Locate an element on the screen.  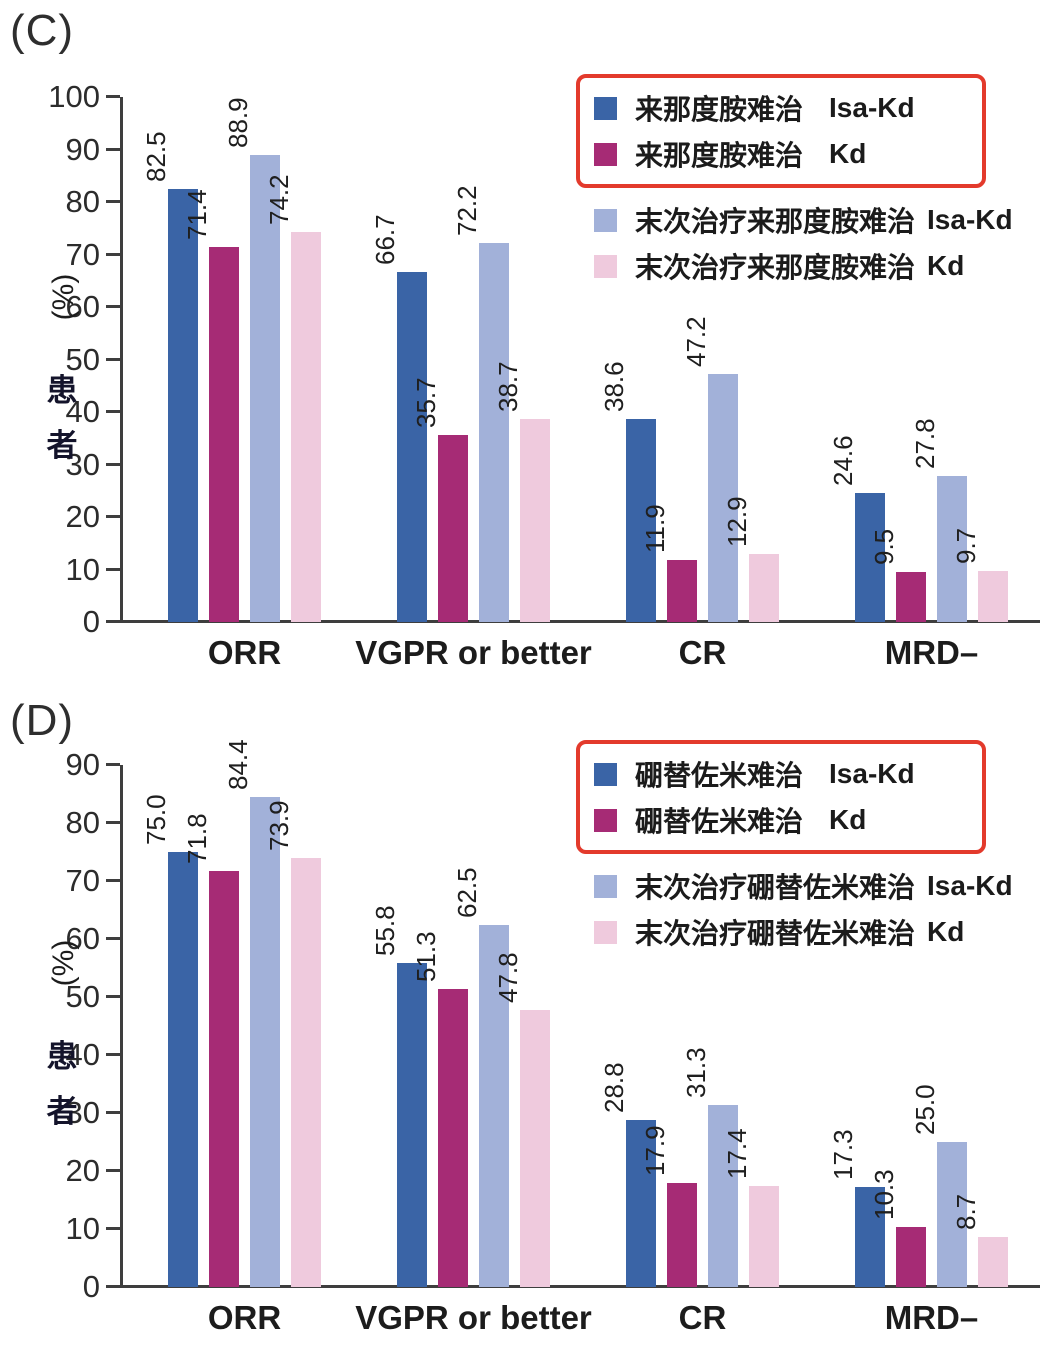
legend-item: 末次治疗来那度胺难治 Kd is located at coordinates (815, 266).